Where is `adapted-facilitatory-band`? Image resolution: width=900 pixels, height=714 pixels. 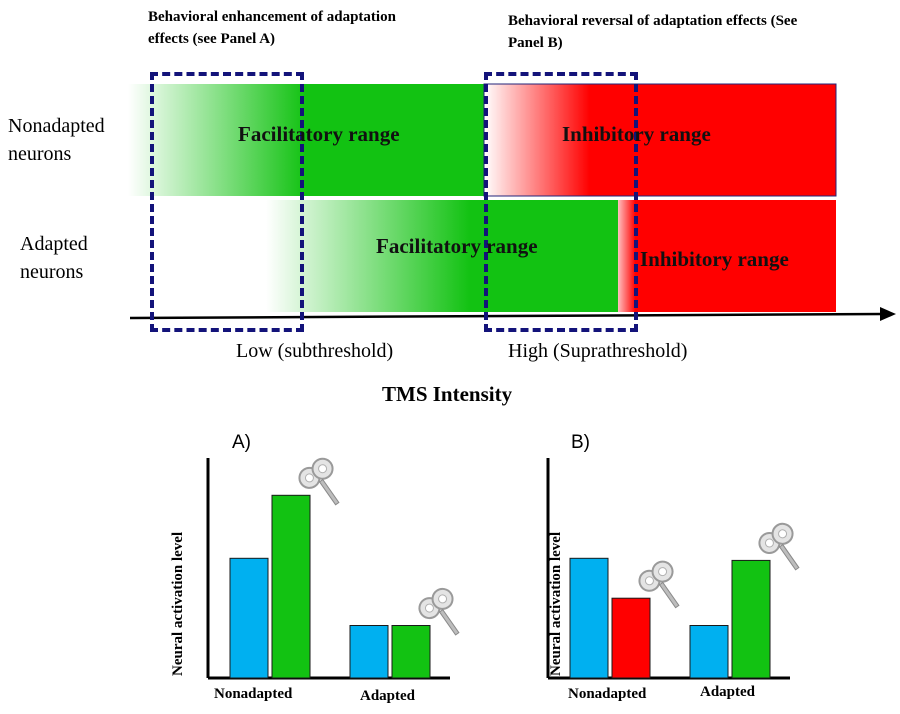 adapted-facilitatory-band is located at coordinates (442, 256).